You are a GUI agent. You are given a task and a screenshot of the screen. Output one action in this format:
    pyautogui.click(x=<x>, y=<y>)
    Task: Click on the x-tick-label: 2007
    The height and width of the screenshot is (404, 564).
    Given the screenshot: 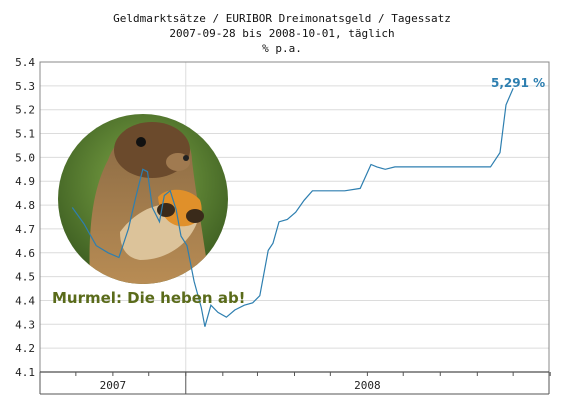 What is the action you would take?
    pyautogui.click(x=113, y=385)
    